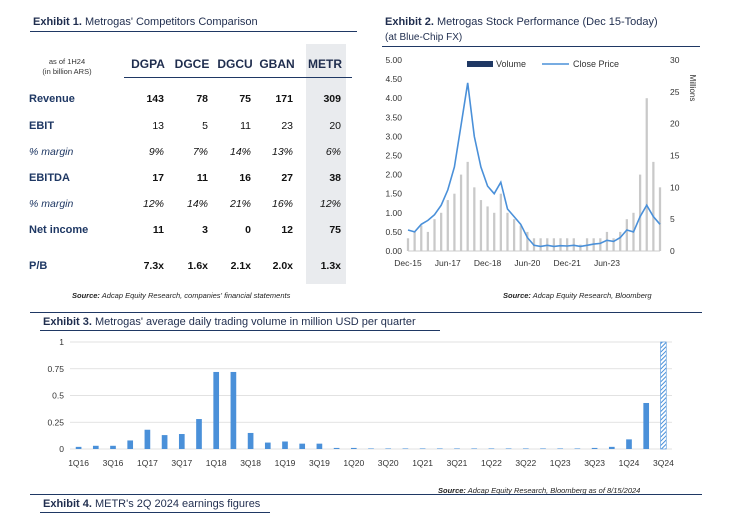  I want to click on column-header-dgcu: DGCU, so click(235, 64).